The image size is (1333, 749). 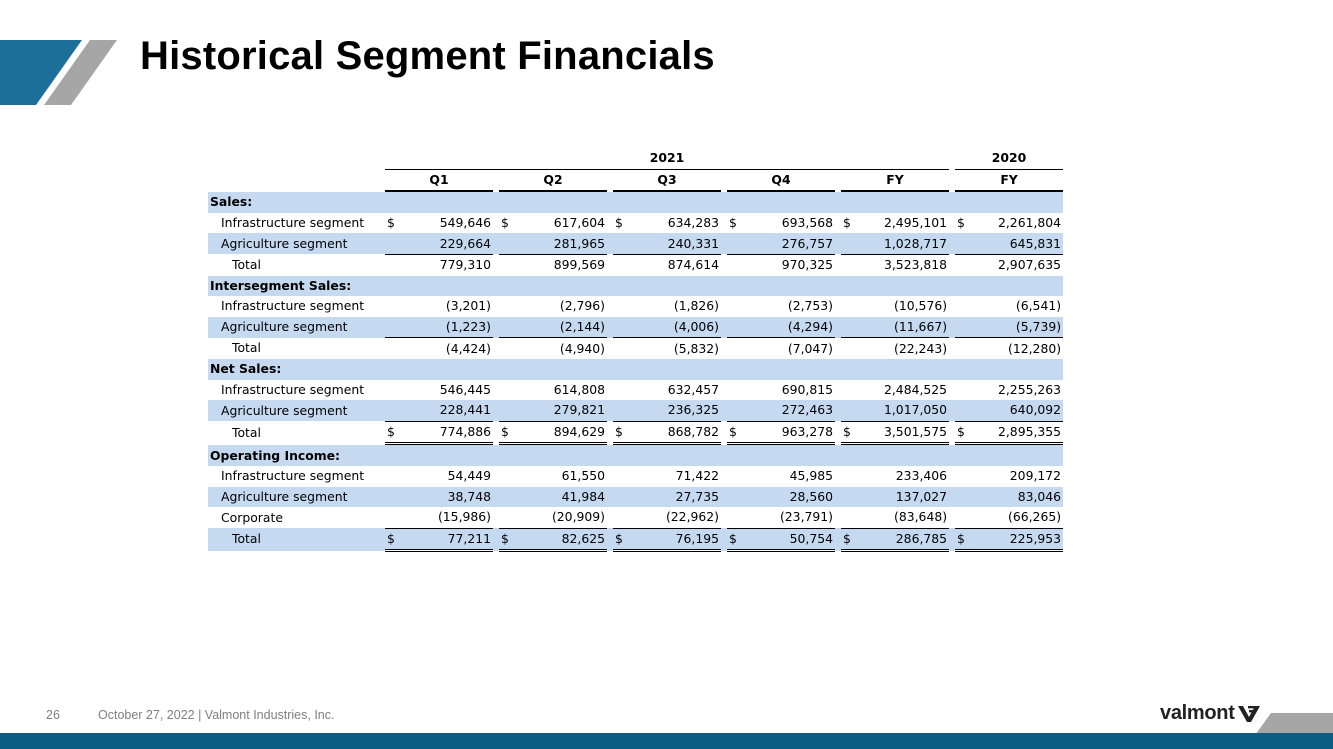 What do you see at coordinates (921, 306) in the screenshot?
I see `cell-value: (10,576)` at bounding box center [921, 306].